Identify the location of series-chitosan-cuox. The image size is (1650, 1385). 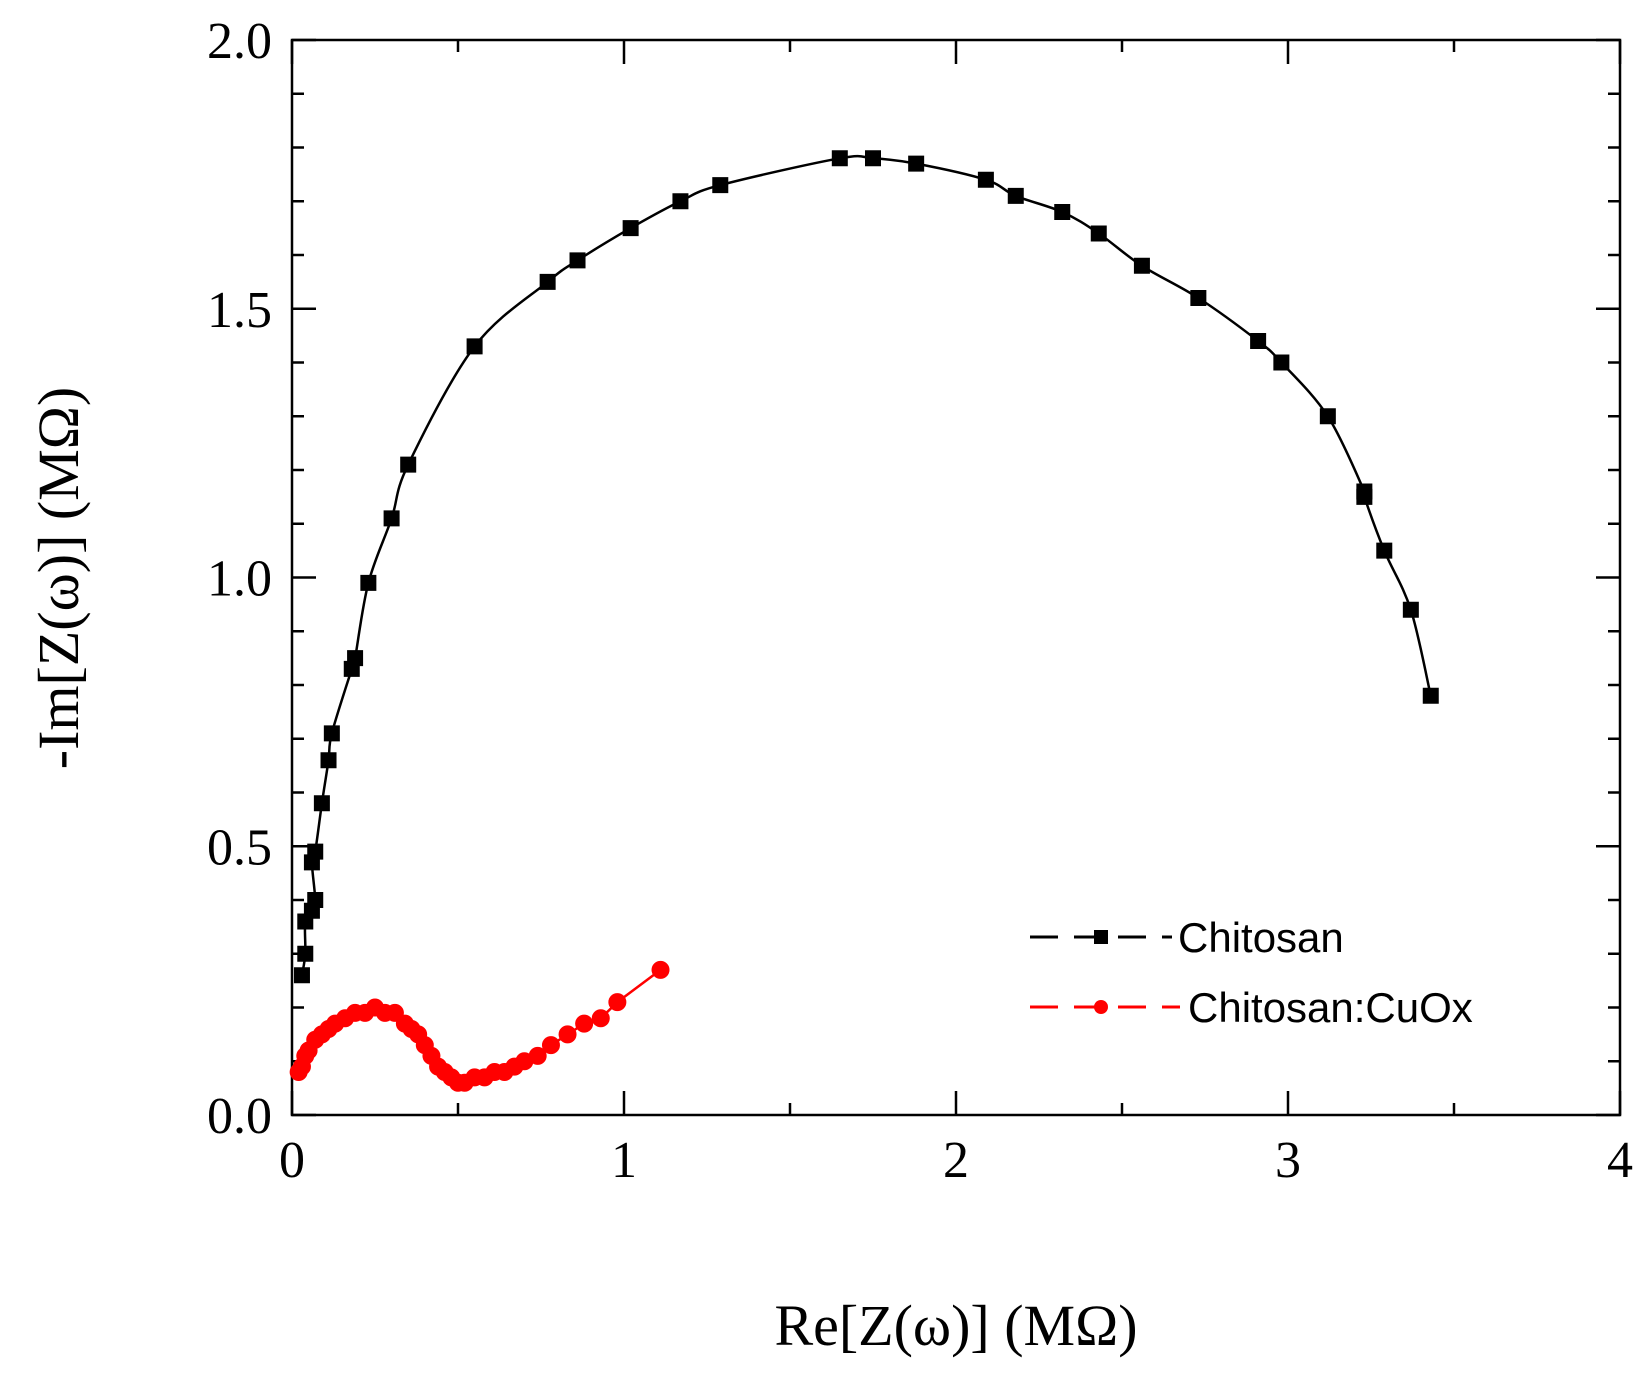
(479, 1026).